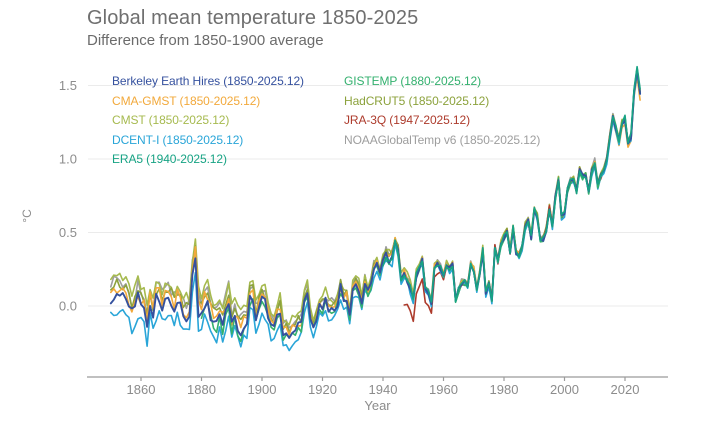 This screenshot has height=424, width=701. I want to click on x-tick-label: 1880, so click(201, 389).